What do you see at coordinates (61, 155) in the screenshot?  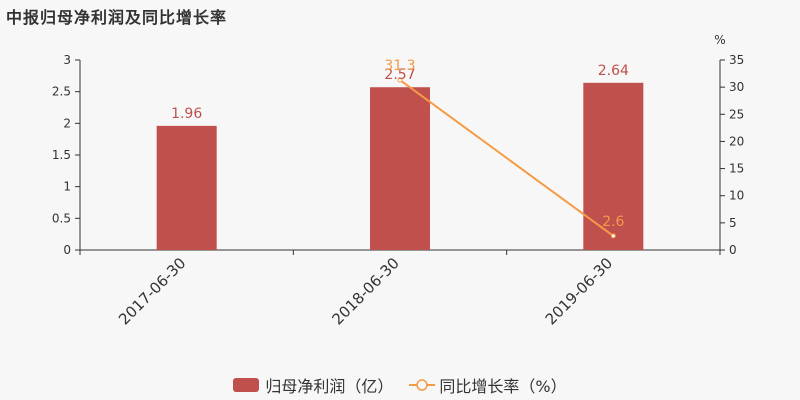 I see `y-left-tick-label: 1.5` at bounding box center [61, 155].